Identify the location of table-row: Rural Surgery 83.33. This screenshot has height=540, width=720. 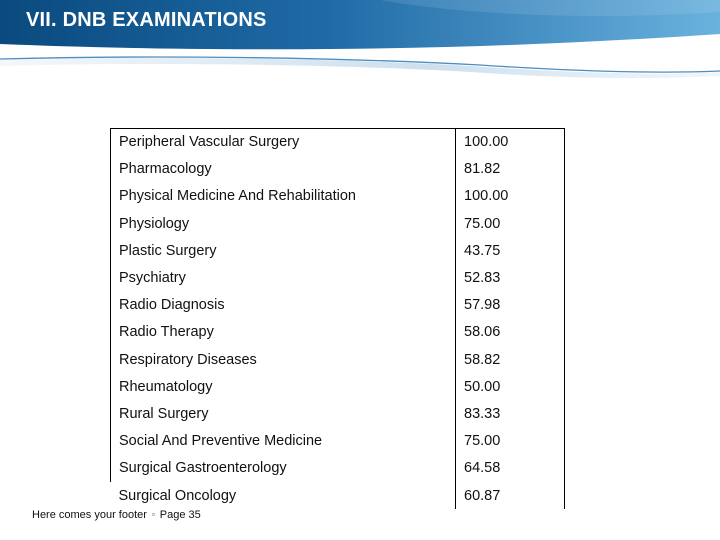
(337, 414).